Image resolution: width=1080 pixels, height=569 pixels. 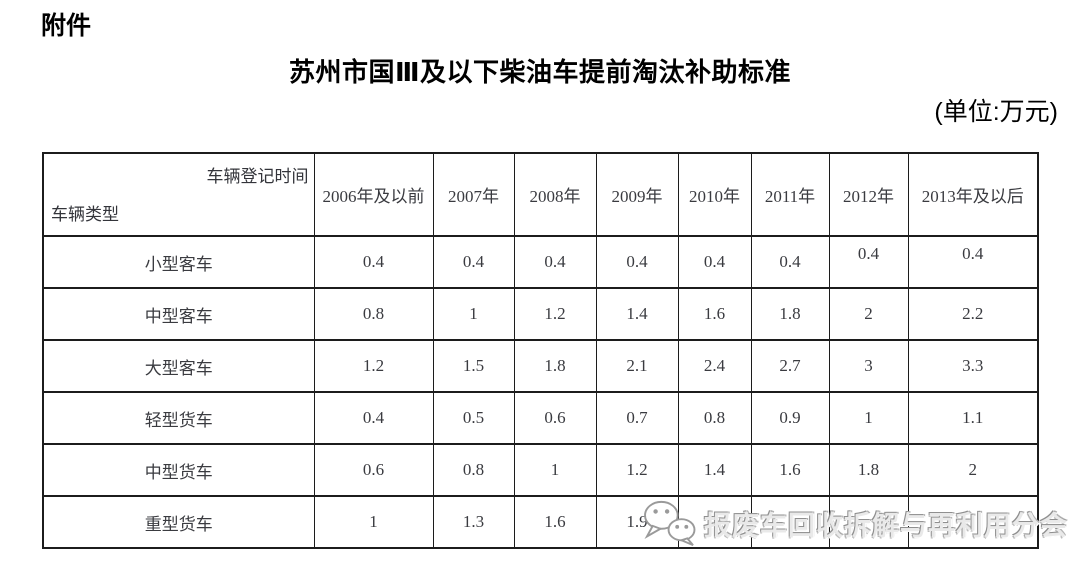 I want to click on column-header: 2012年, so click(x=868, y=194).